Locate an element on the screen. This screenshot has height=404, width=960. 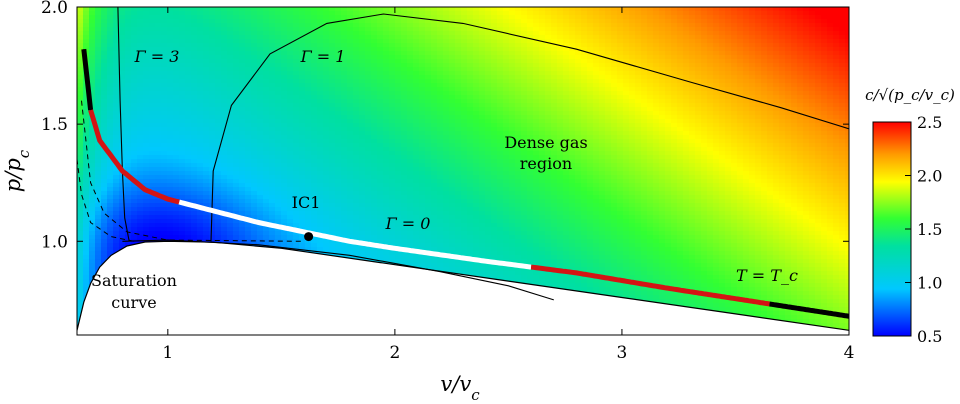
y-tick-label: 2.0 is located at coordinates (54, 9).